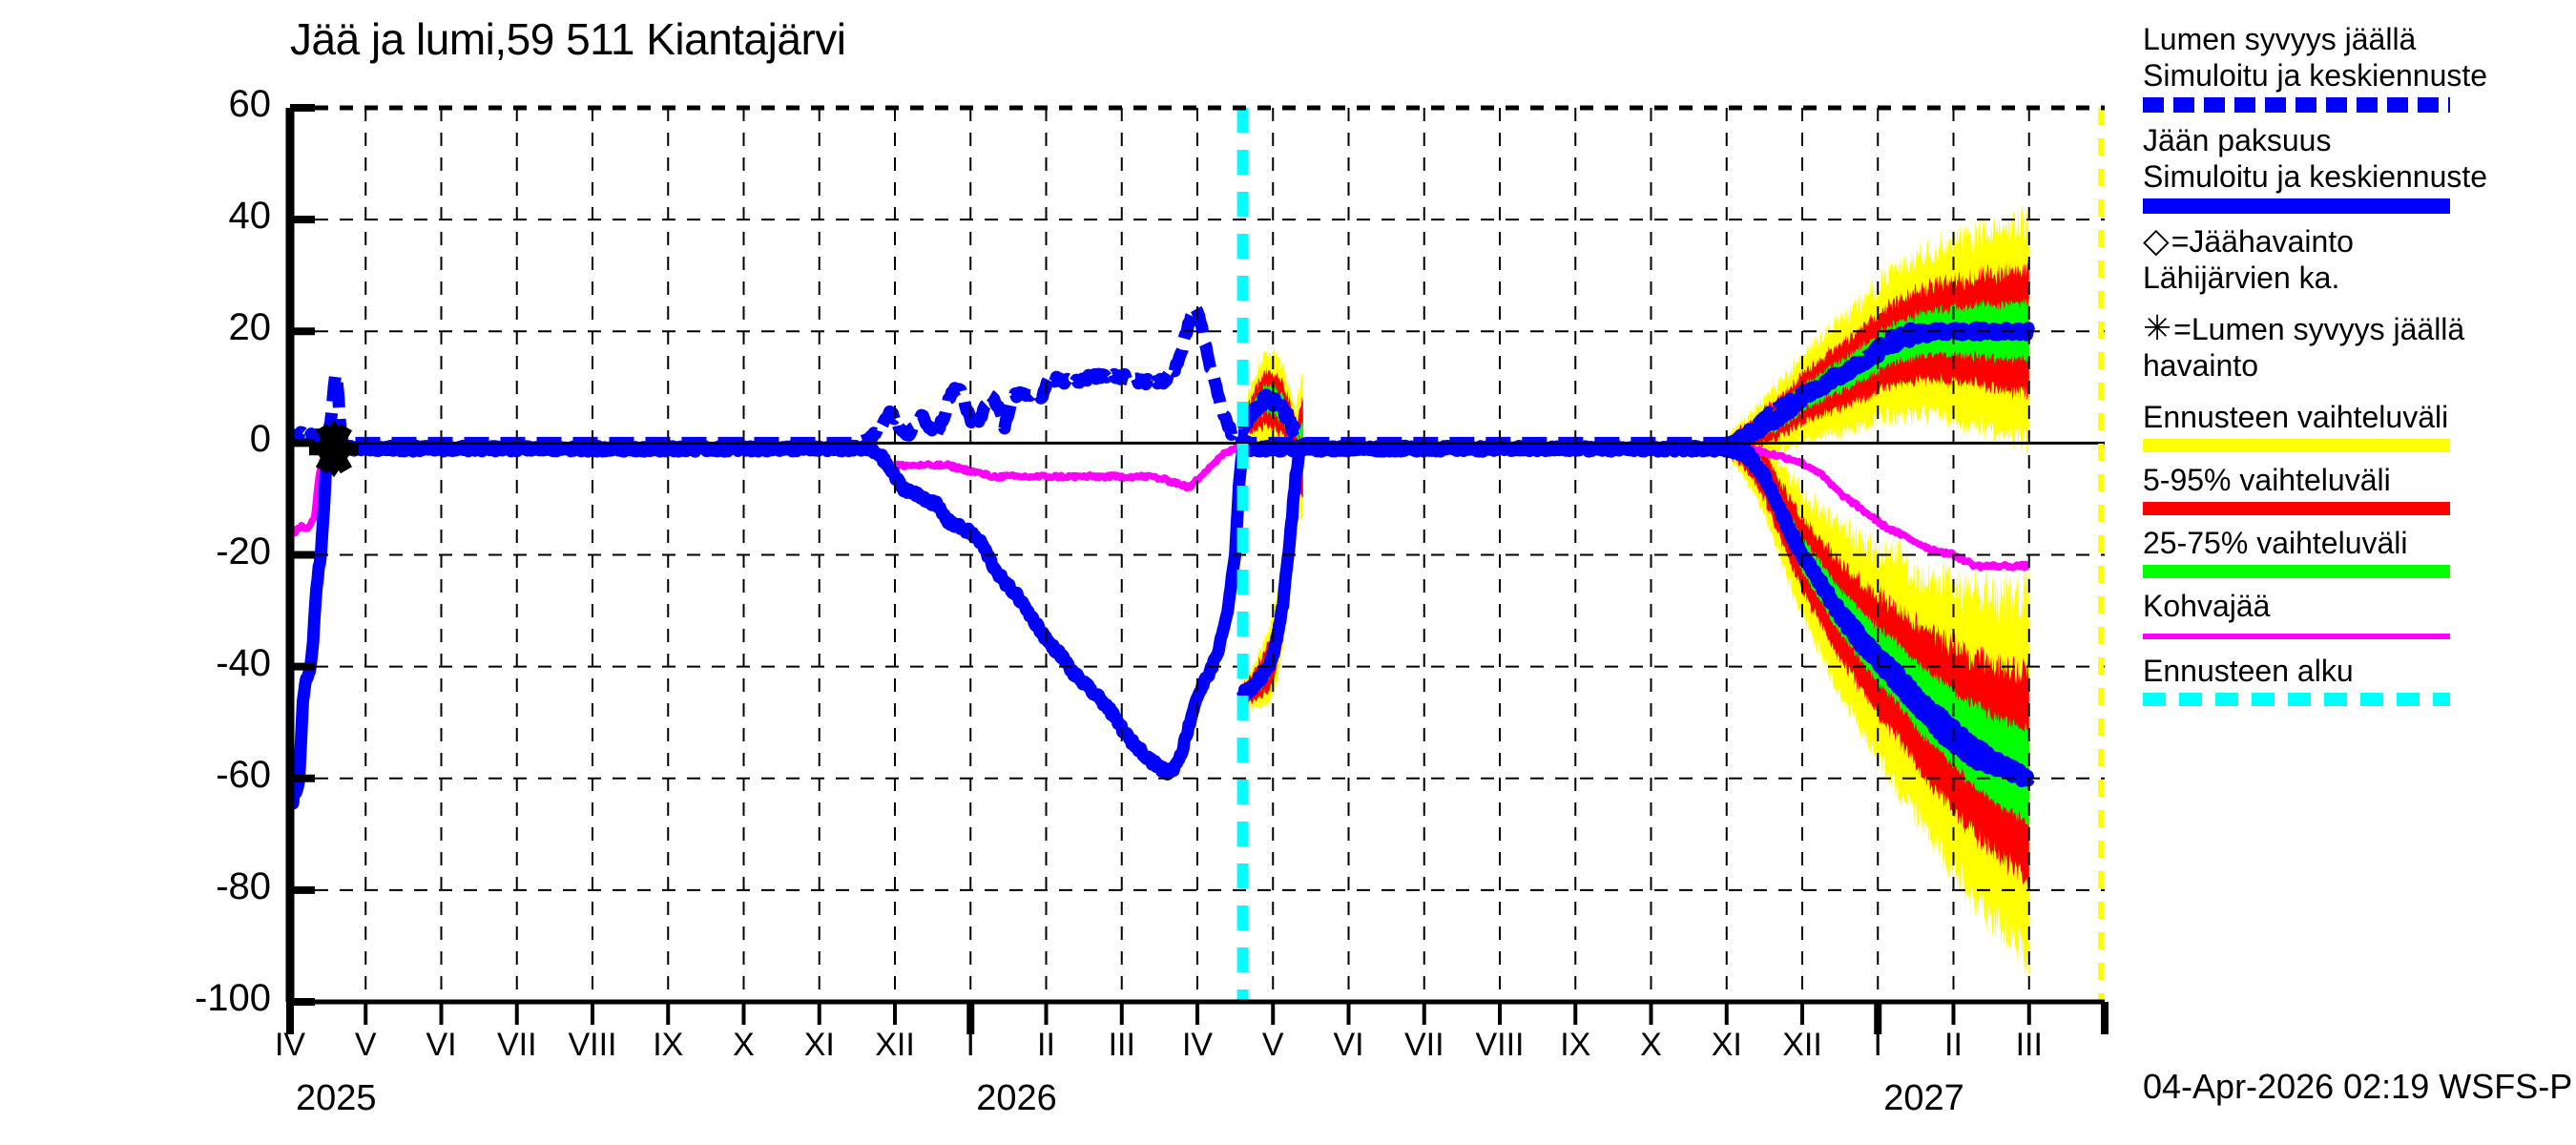 This screenshot has height=1145, width=2576. I want to click on legend-item-forecast-start: Ennusteen alku, so click(2357, 680).